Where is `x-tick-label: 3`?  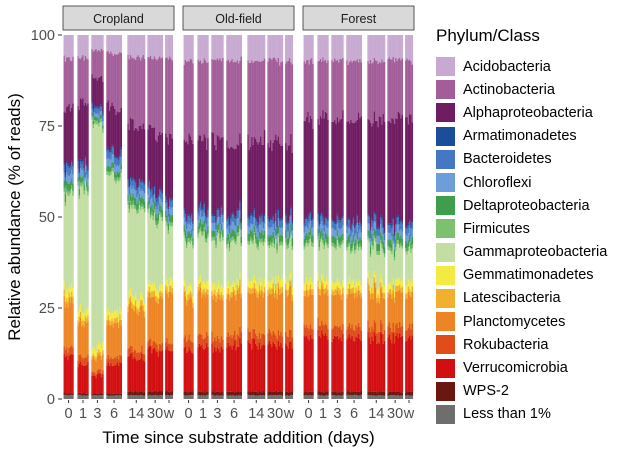
x-tick-label: 3 is located at coordinates (337, 414).